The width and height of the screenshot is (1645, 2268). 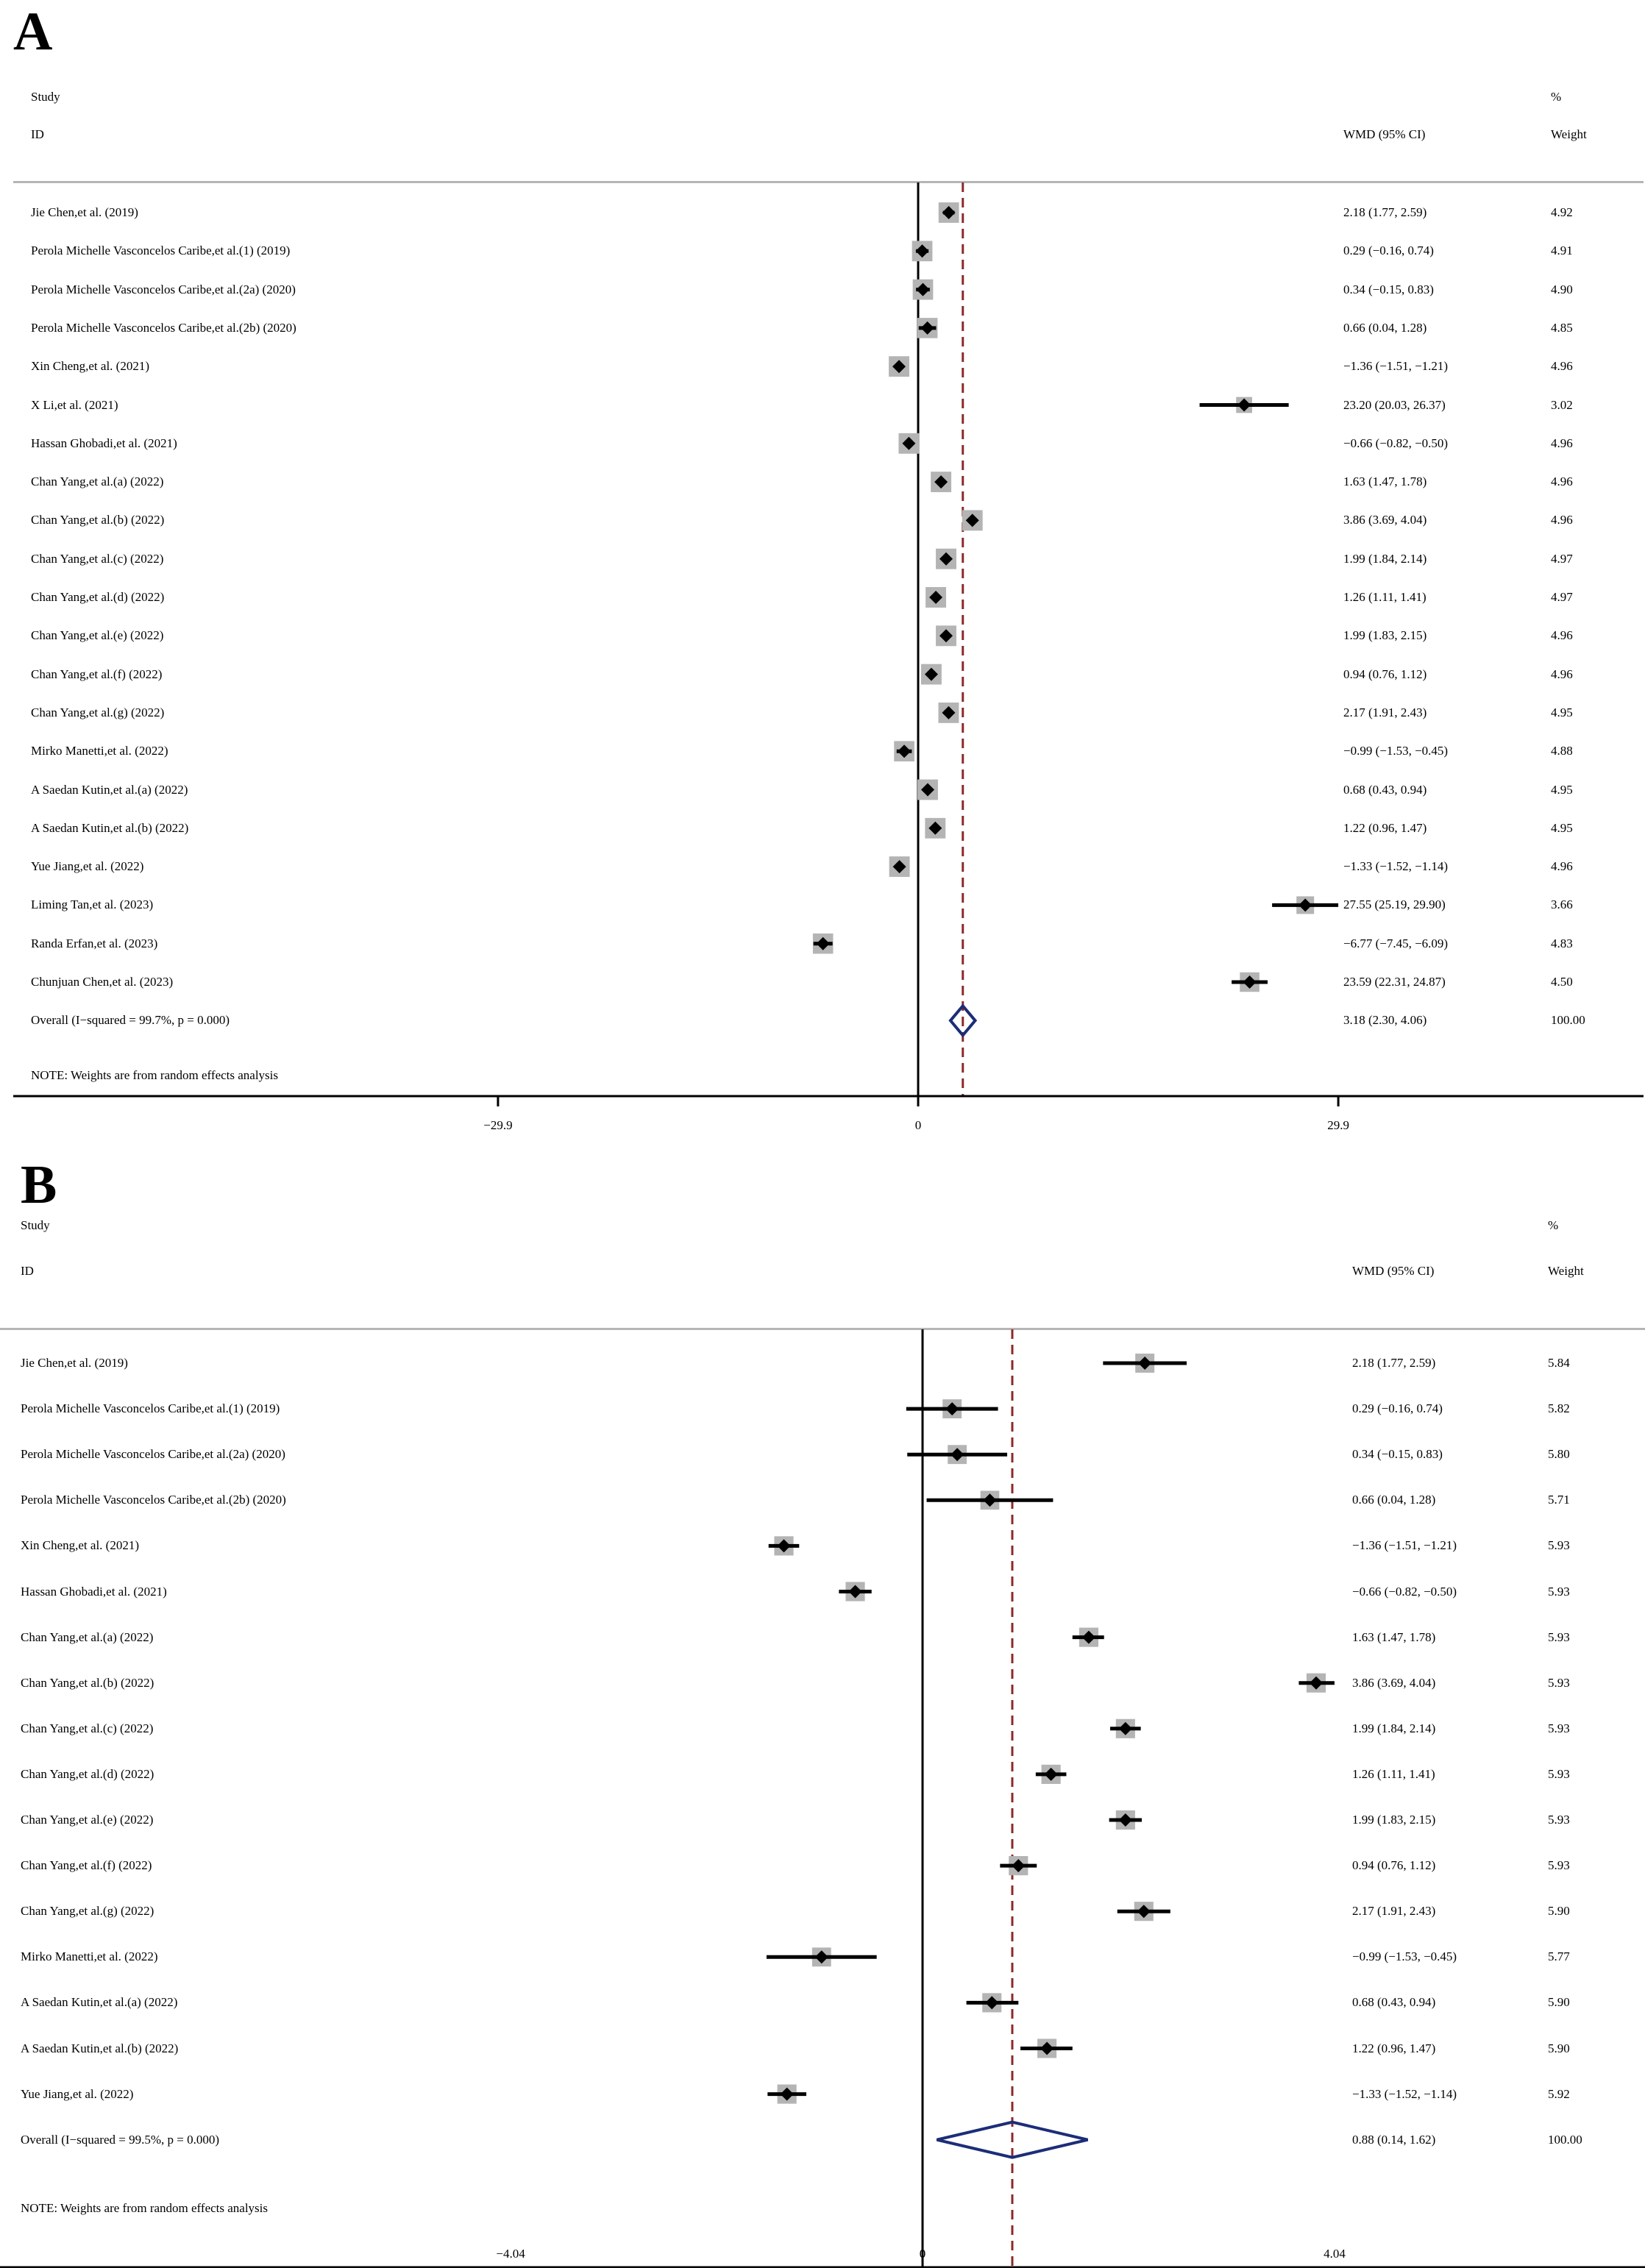 What do you see at coordinates (1385, 1021) in the screenshot?
I see `overall-ci: 3.18 (2.30, 4.06)` at bounding box center [1385, 1021].